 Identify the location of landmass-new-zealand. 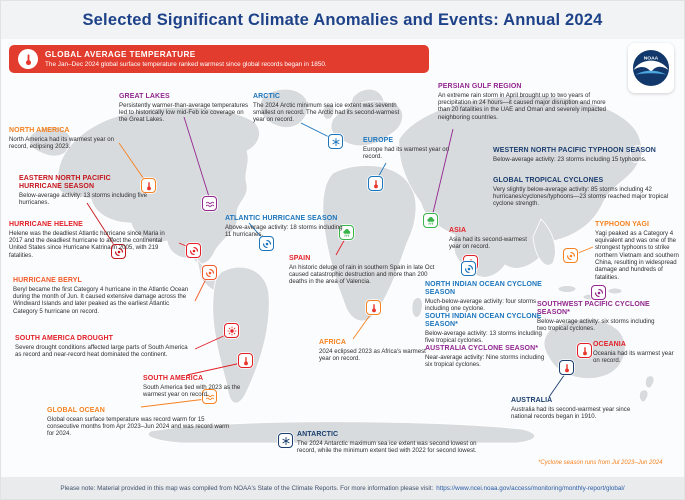
(646, 389).